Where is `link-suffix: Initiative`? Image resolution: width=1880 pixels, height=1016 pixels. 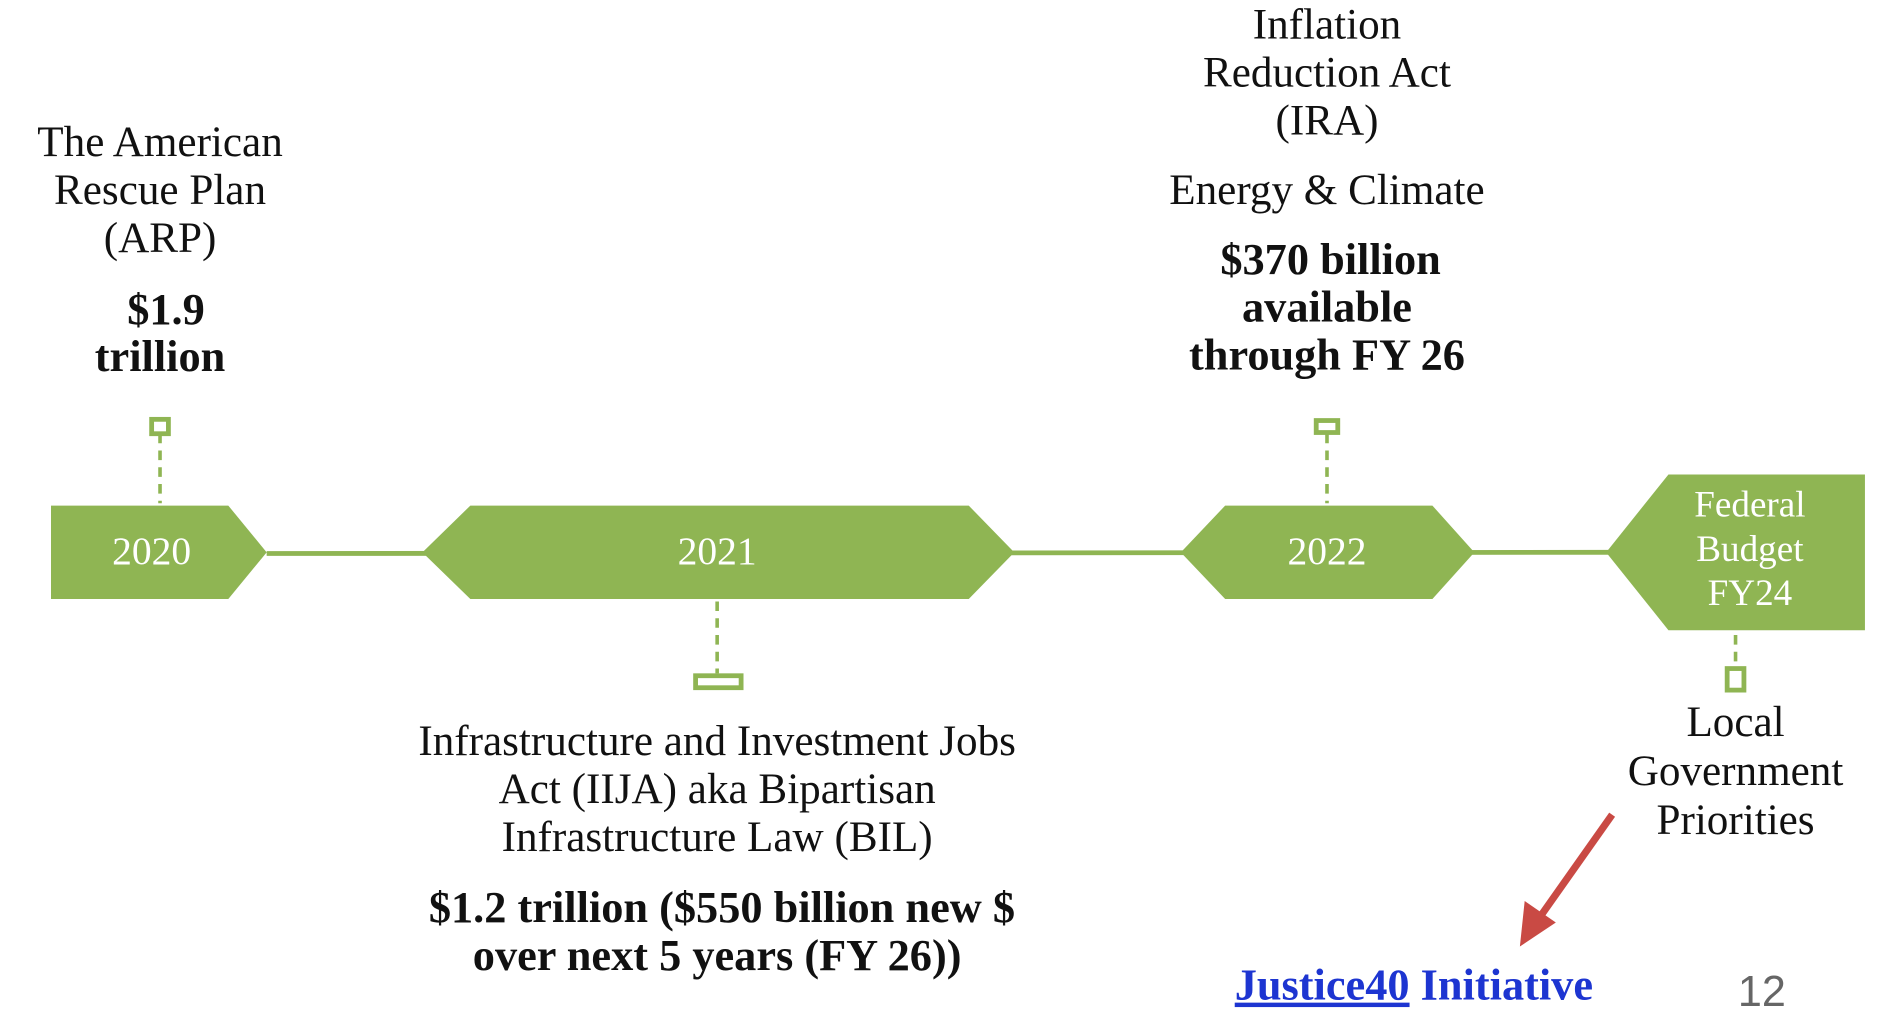
link-suffix: Initiative is located at coordinates (1507, 985).